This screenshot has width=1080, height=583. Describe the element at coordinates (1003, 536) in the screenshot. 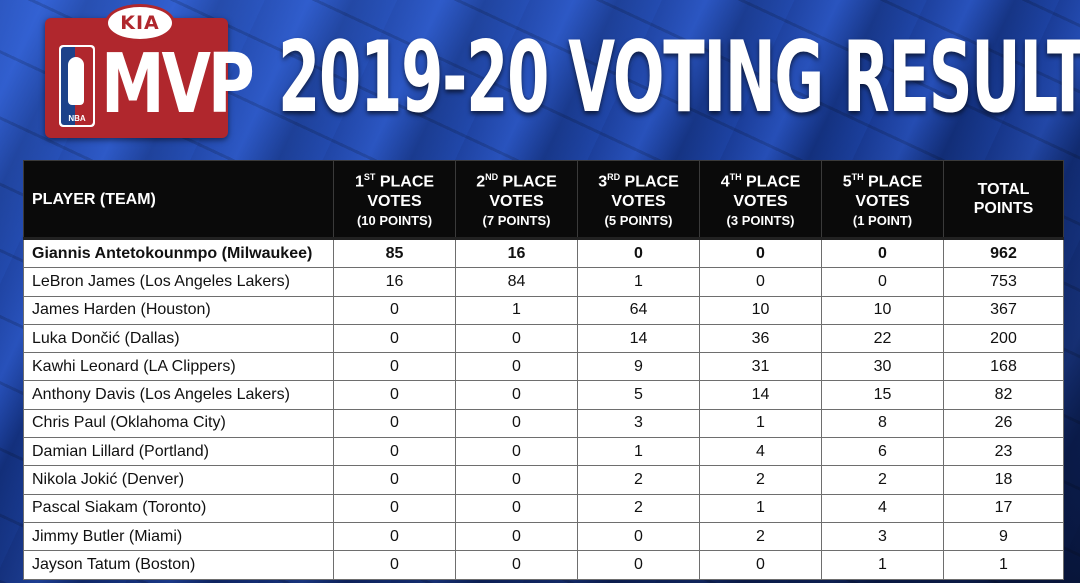

I see `total-points-cell: 9` at that location.